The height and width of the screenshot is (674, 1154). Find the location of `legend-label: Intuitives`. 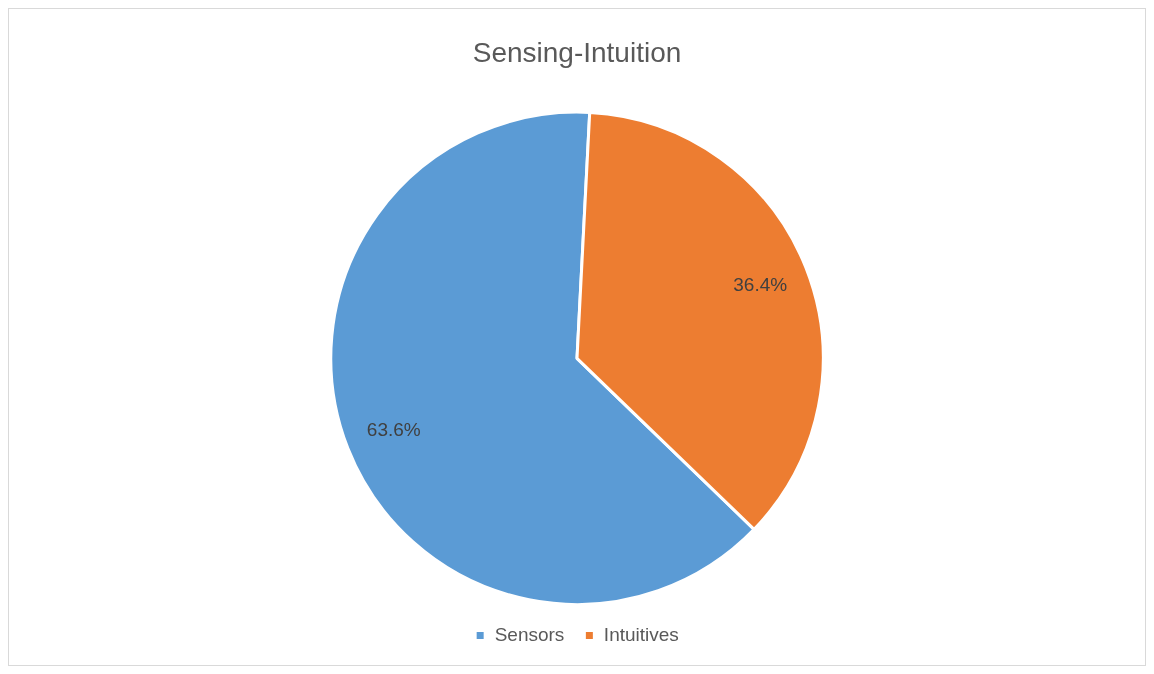

legend-label: Intuitives is located at coordinates (641, 634).